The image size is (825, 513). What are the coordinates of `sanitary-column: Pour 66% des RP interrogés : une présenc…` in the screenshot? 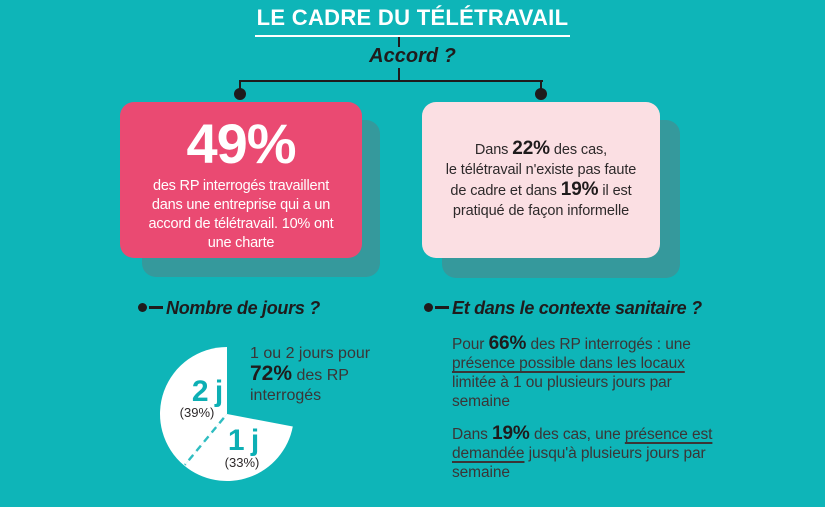 It's located at (602, 408).